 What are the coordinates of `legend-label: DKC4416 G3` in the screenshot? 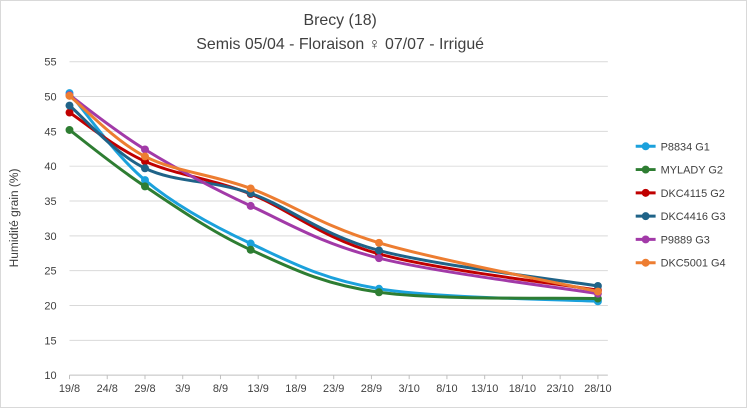 It's located at (693, 217).